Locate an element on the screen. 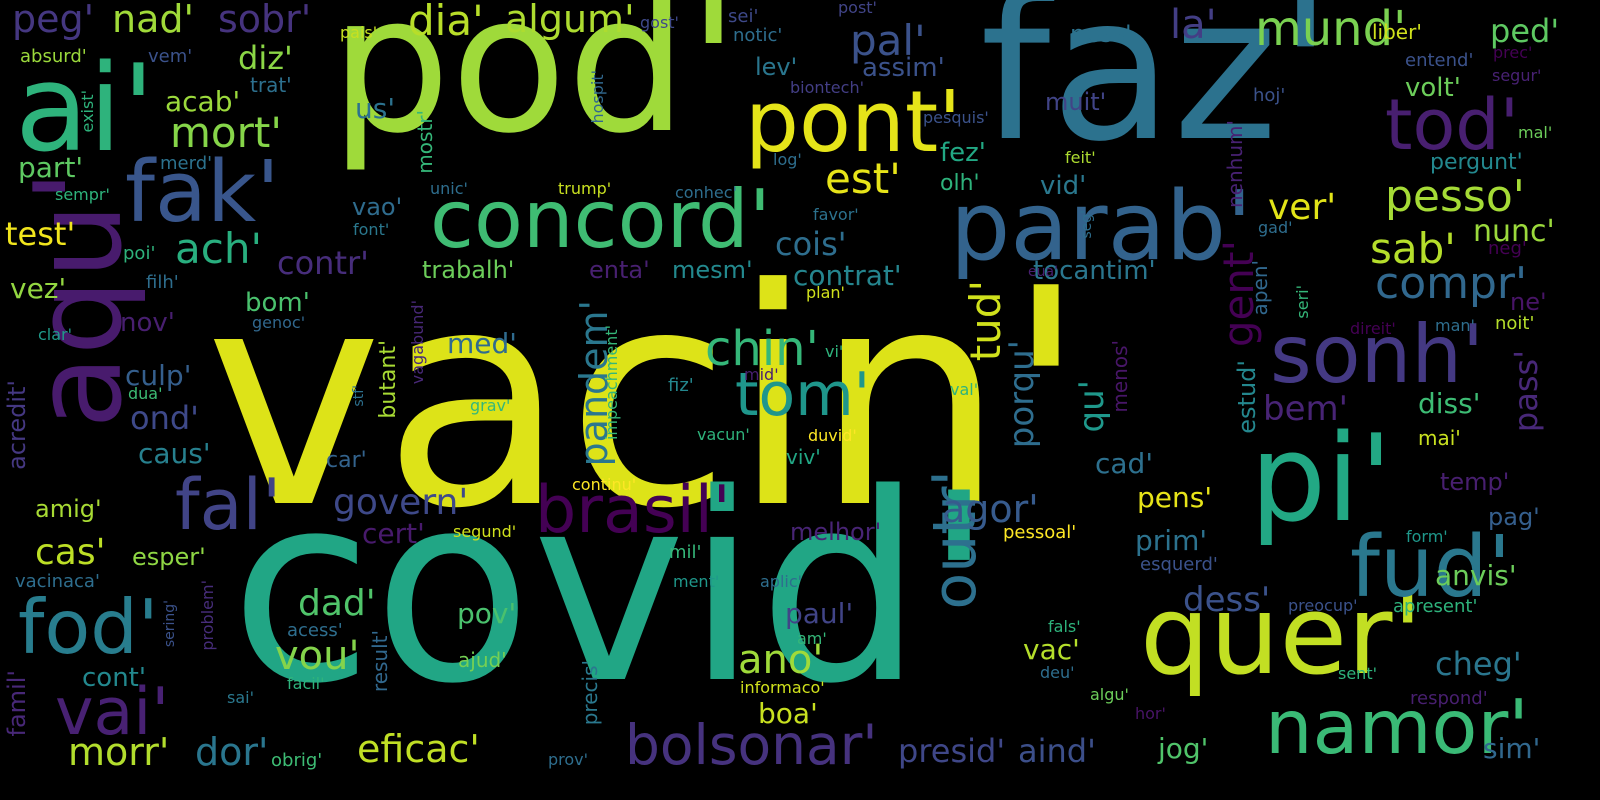 The image size is (1600, 800). cloud-word: pag' is located at coordinates (1514, 517).